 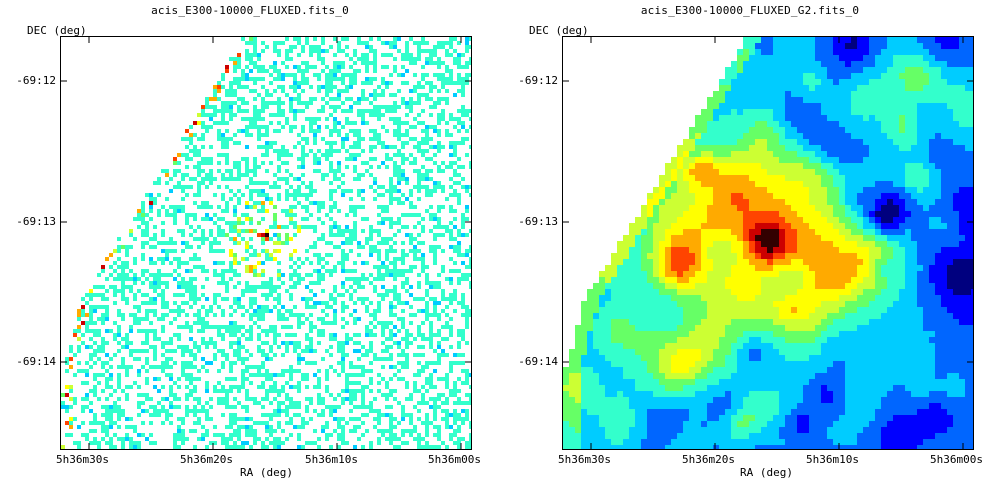 What do you see at coordinates (250, 10) in the screenshot?
I see `image-title: acis_E300-10000_FLUXED.fits_0` at bounding box center [250, 10].